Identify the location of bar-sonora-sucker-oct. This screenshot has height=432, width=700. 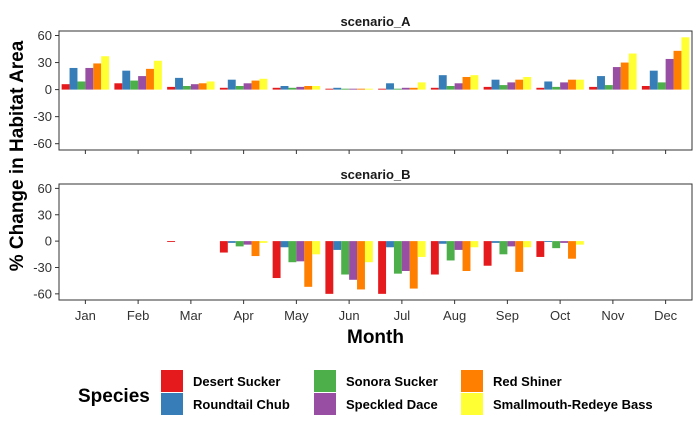
(556, 245).